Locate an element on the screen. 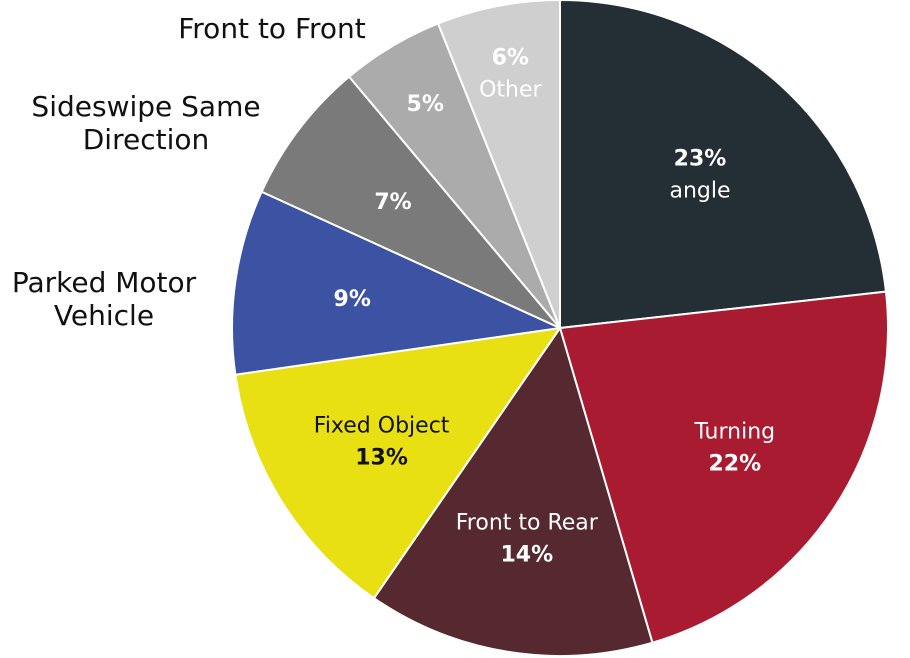 The height and width of the screenshot is (658, 910). pie-value-label-other: 6% is located at coordinates (510, 57).